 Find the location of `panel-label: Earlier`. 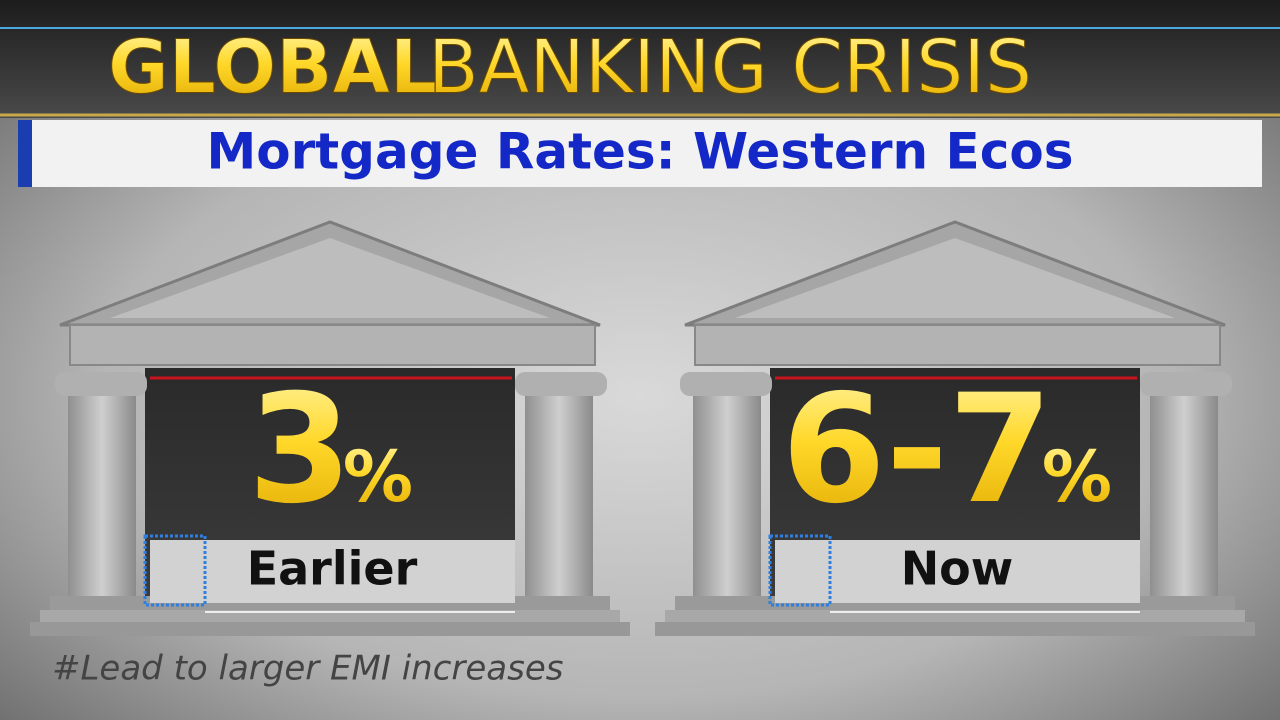

panel-label: Earlier is located at coordinates (332, 569).